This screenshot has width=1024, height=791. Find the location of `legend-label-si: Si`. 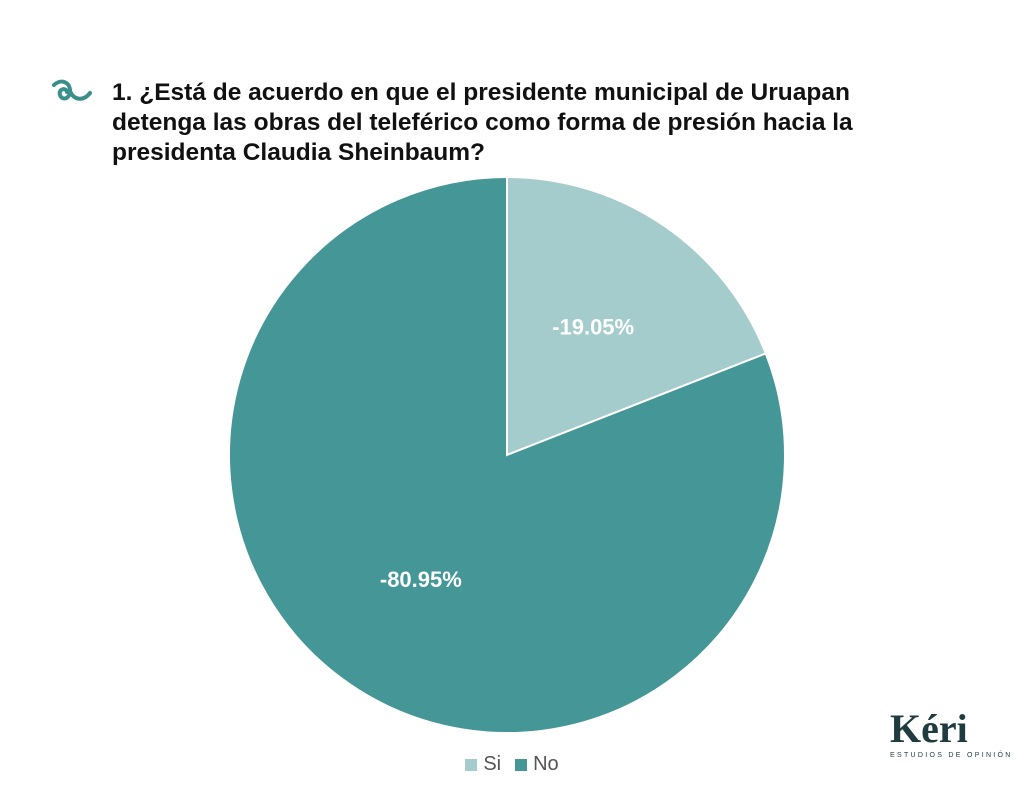

legend-label-si: Si is located at coordinates (492, 764).